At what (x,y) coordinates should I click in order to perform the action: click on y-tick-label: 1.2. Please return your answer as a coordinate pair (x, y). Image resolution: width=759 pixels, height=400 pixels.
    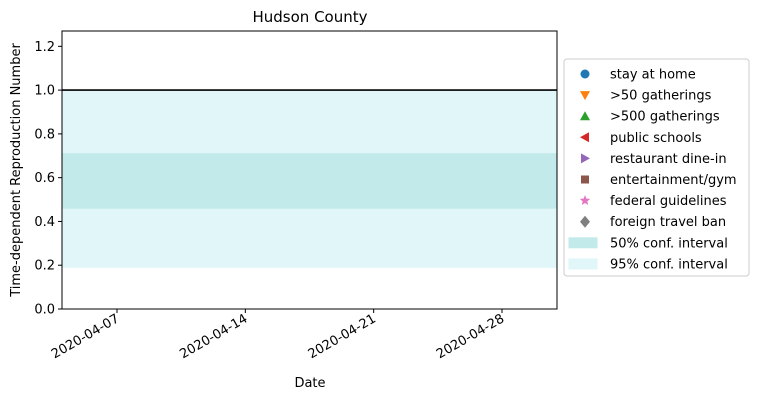
    Looking at the image, I should click on (44, 47).